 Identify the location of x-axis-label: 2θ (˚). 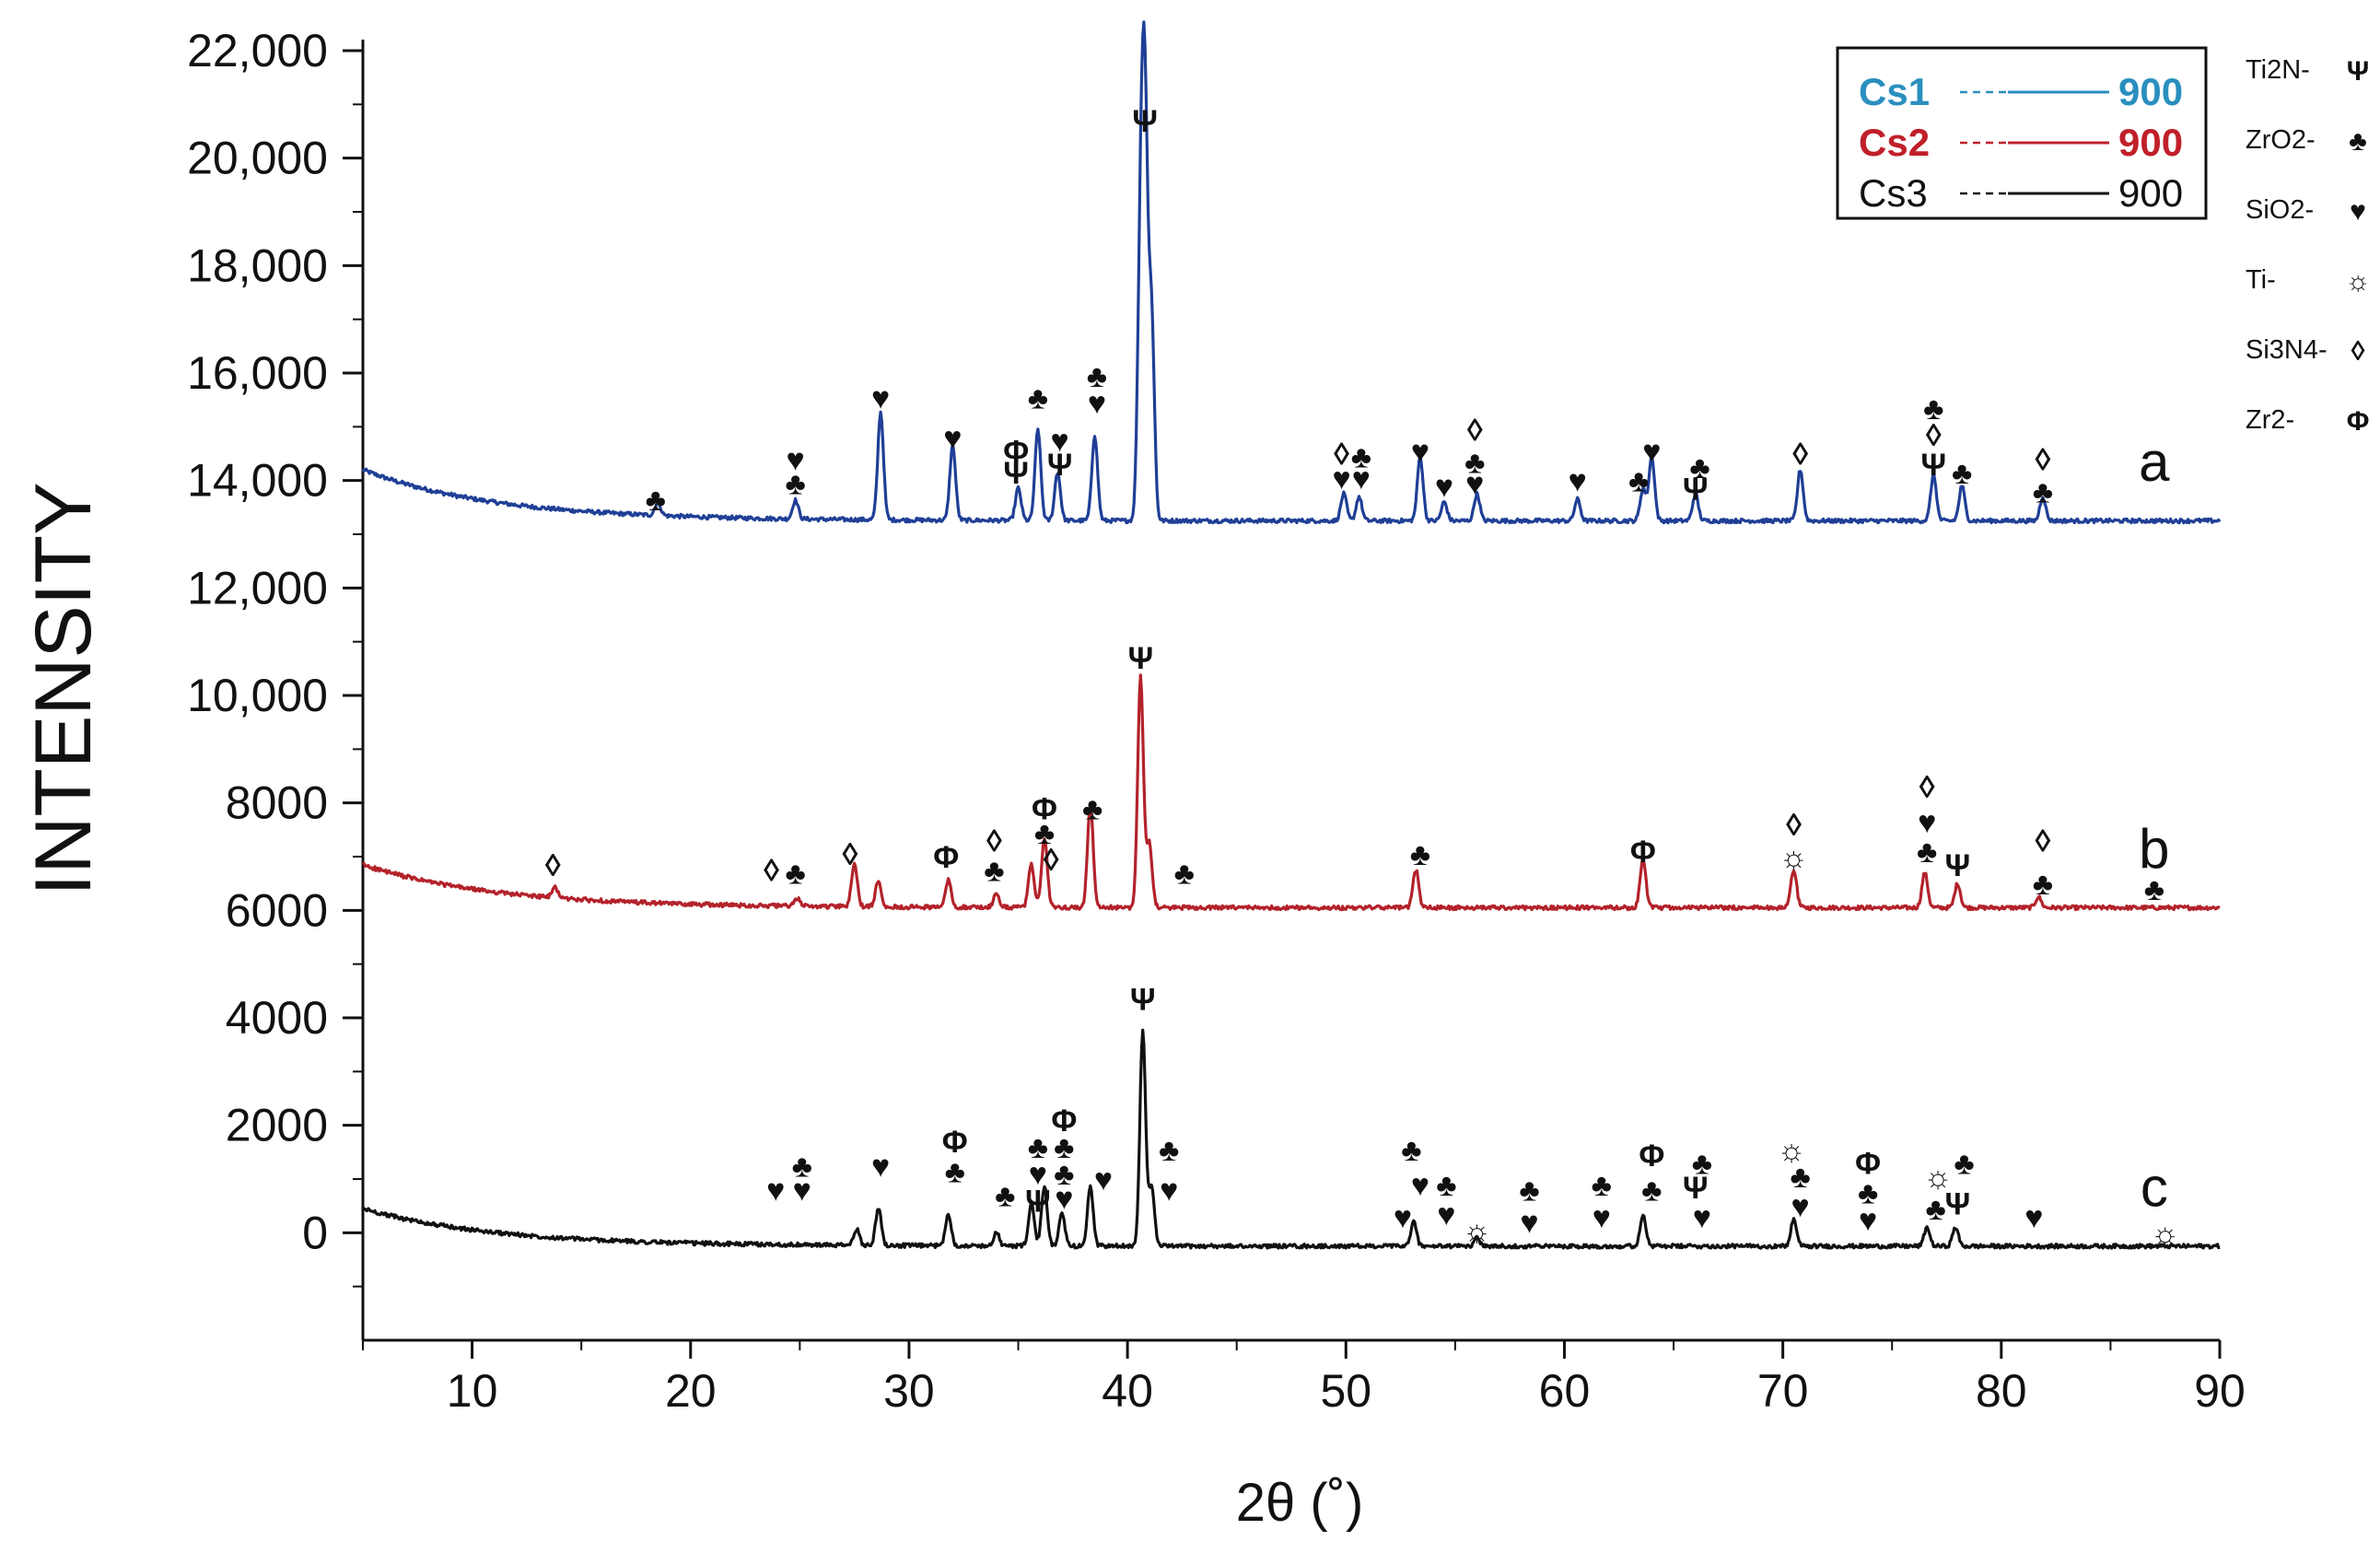
(1300, 1503).